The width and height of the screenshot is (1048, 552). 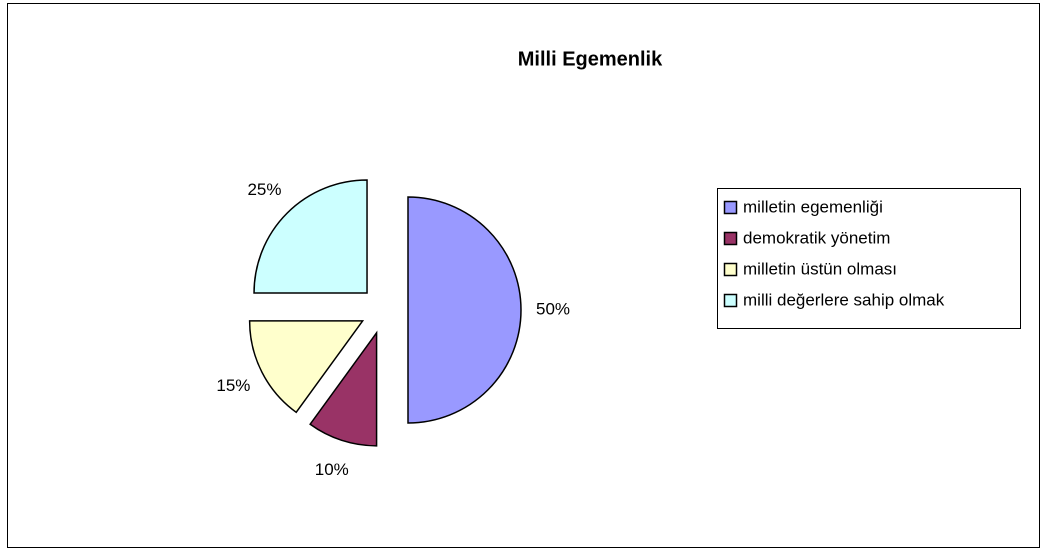 I want to click on data-label: 10%, so click(x=332, y=469).